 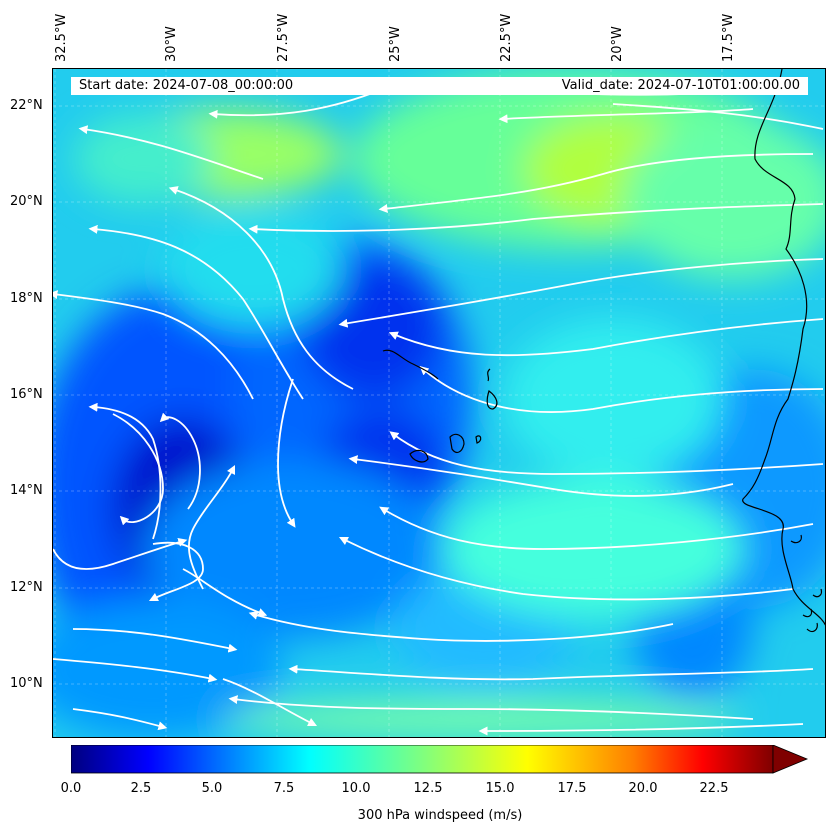 I want to click on colorbar-tick-15: 15.0, so click(x=500, y=788).